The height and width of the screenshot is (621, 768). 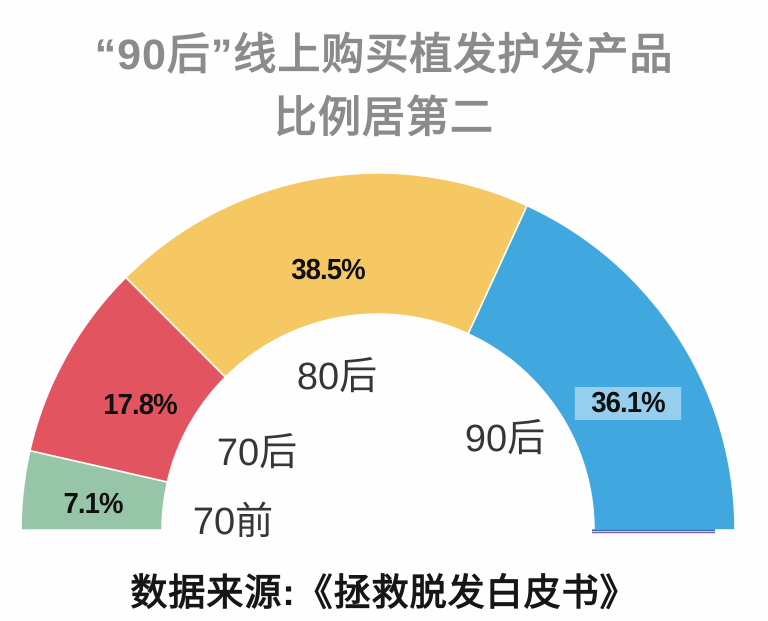 I want to click on category-label-70qian: 70前, so click(x=233, y=522).